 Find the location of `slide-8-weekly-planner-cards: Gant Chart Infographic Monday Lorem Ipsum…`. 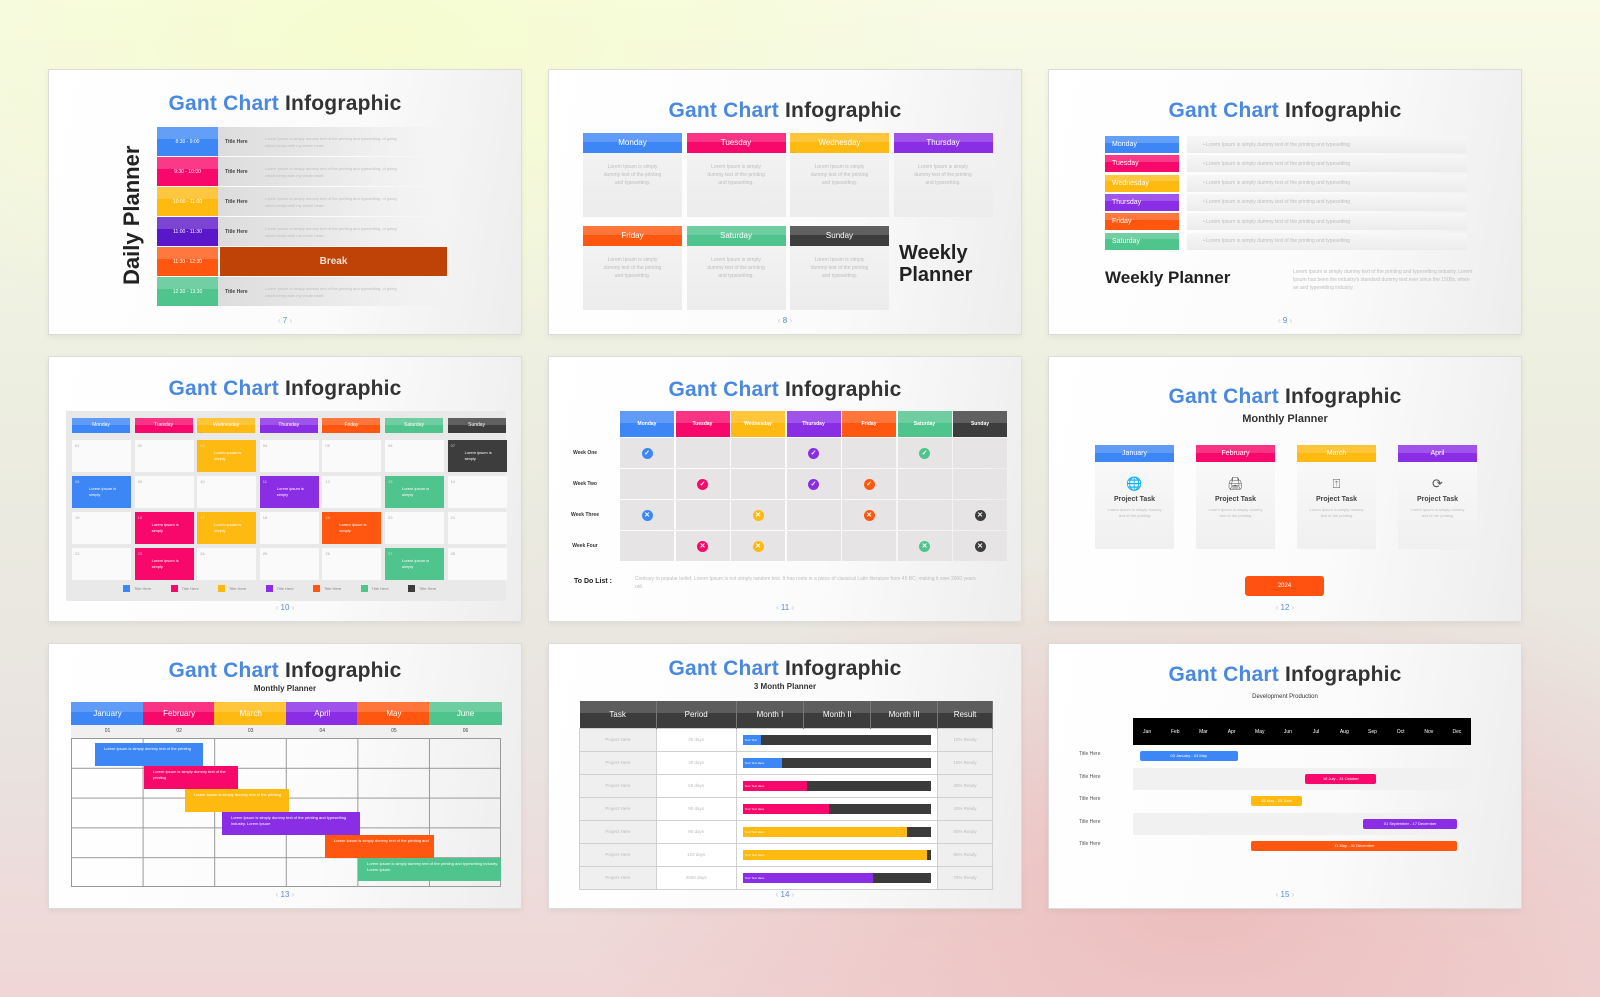

slide-8-weekly-planner-cards: Gant Chart Infographic Monday Lorem Ipsum… is located at coordinates (785, 202).